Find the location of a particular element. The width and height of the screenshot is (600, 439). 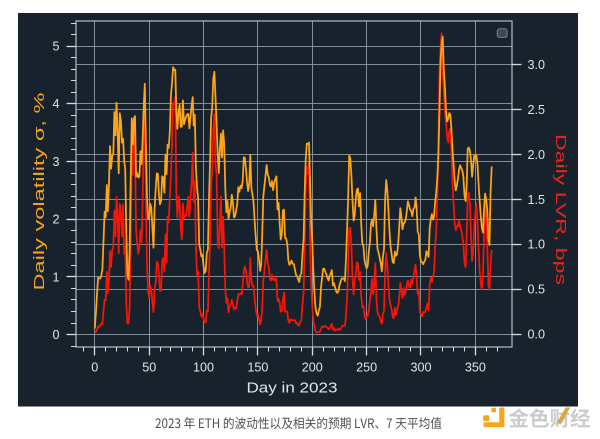

svg-text: 5 is located at coordinates (55, 47).